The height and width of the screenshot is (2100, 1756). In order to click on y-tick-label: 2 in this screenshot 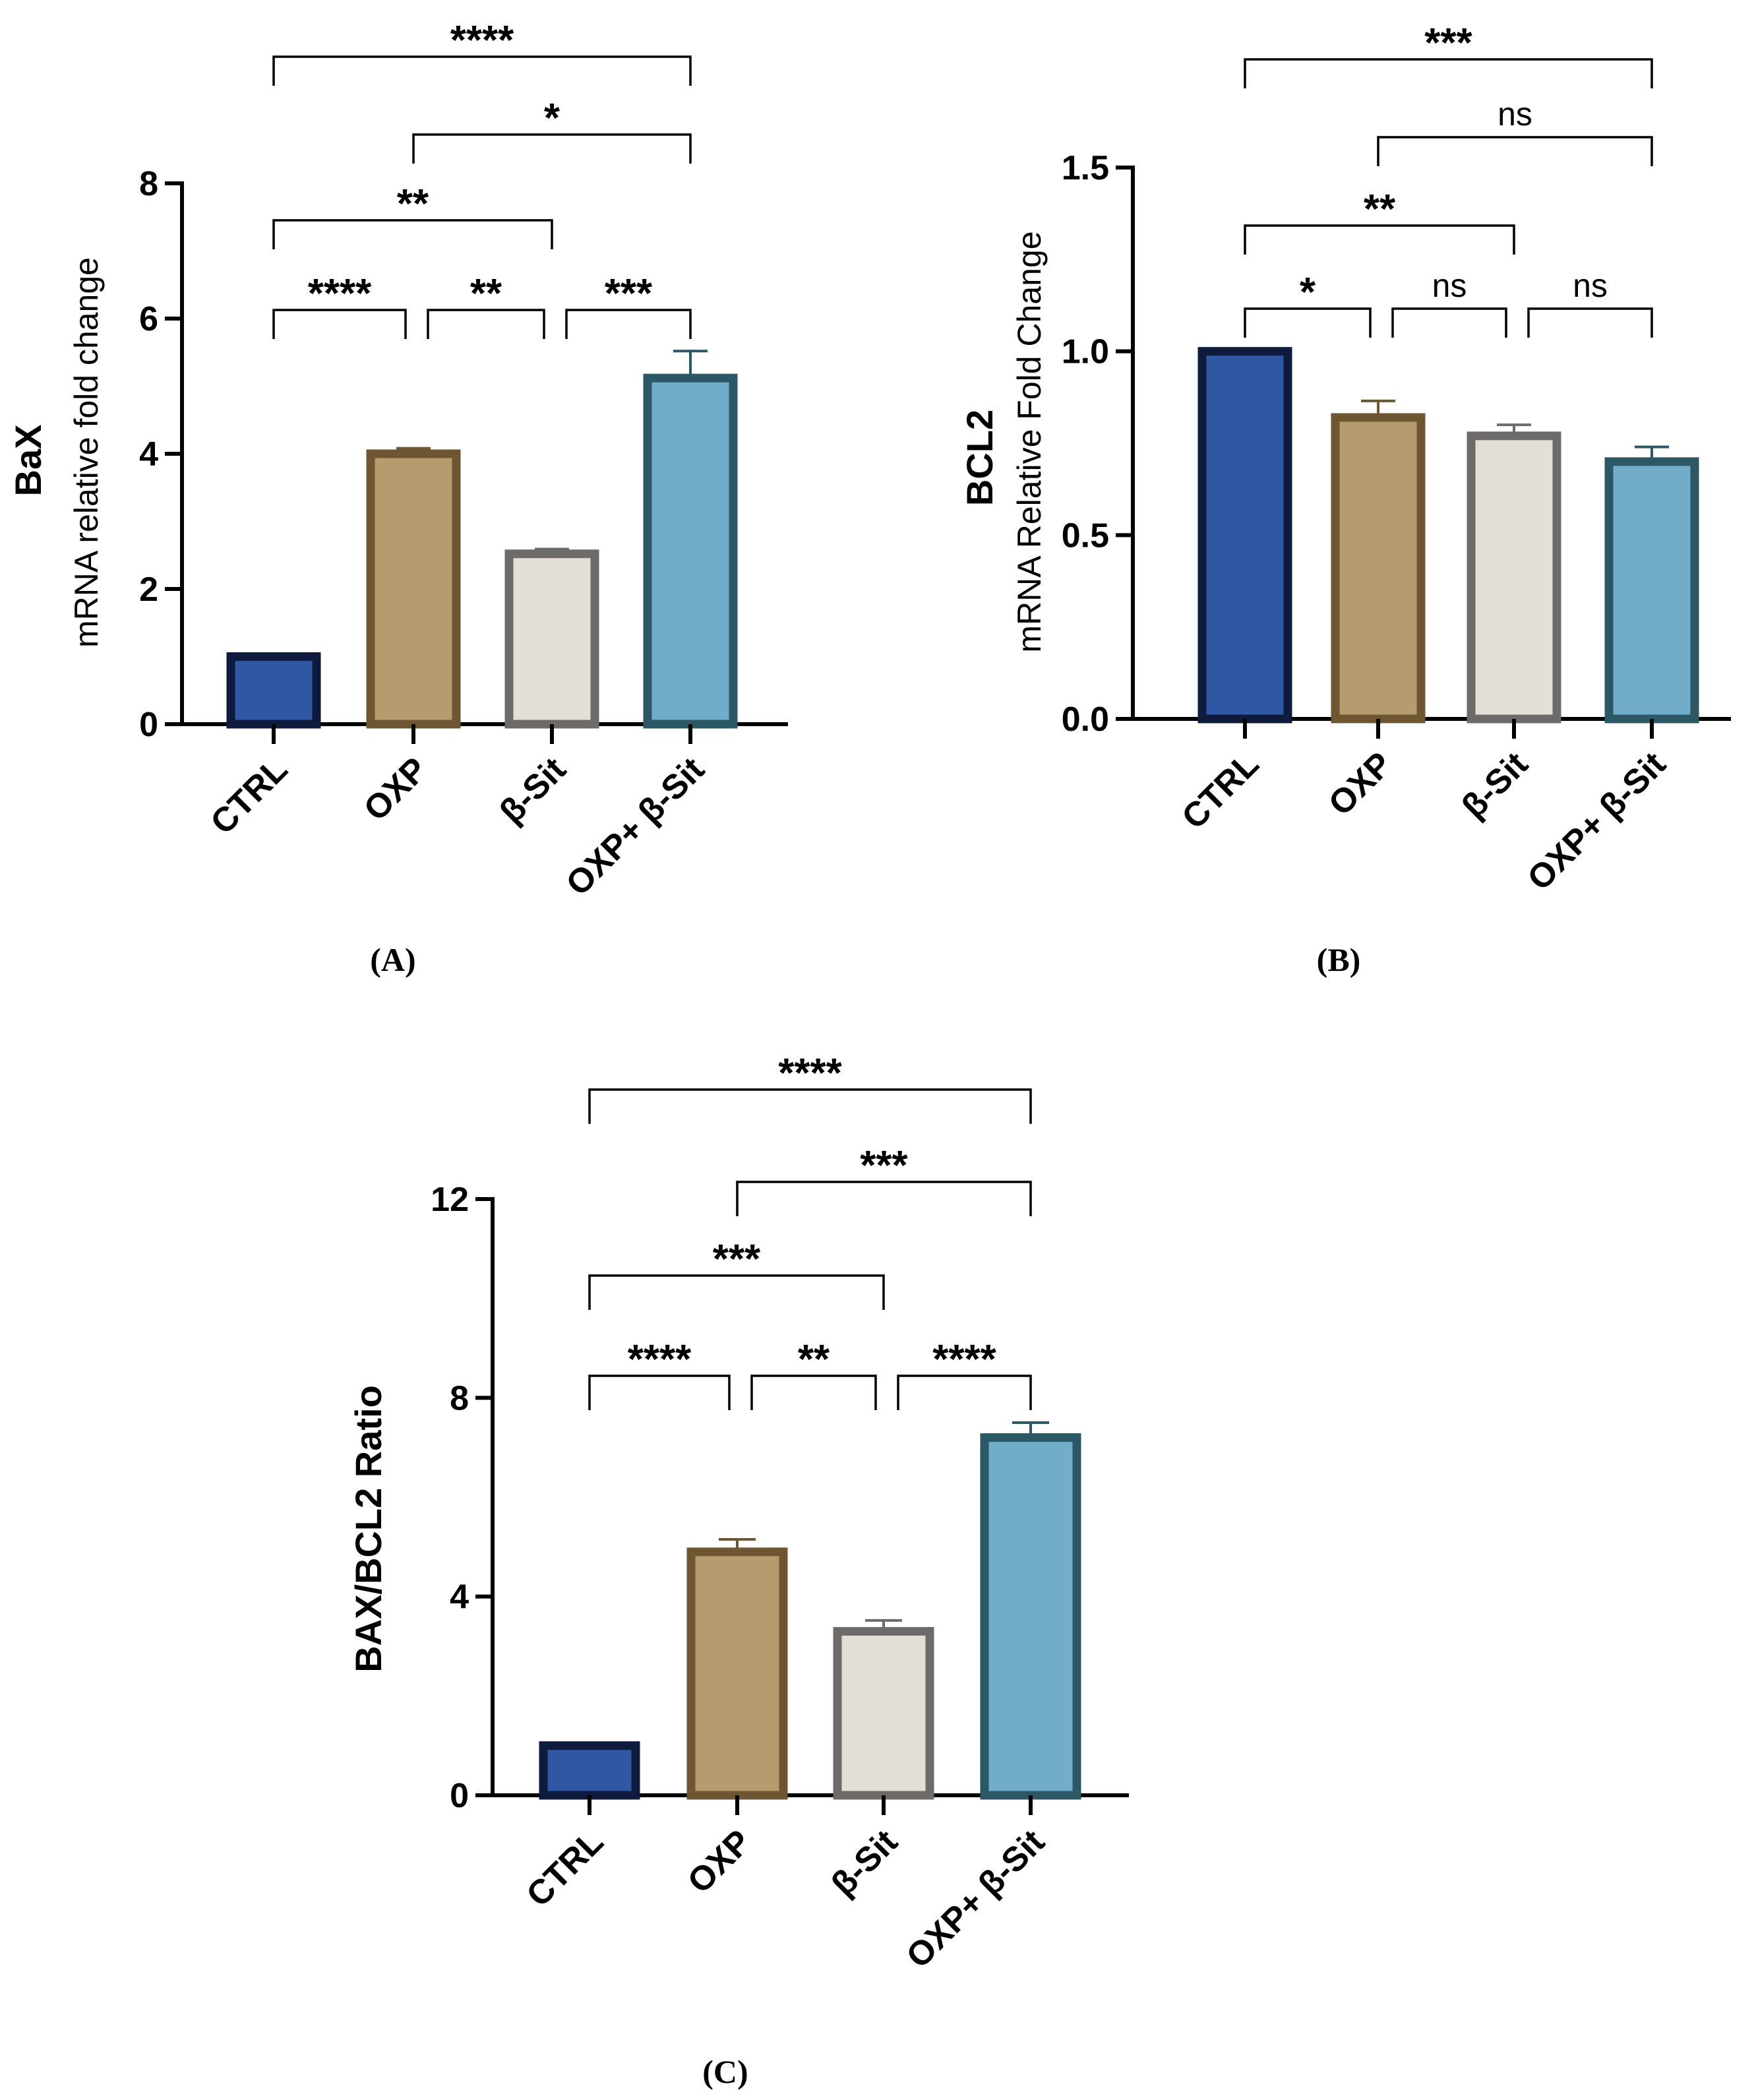, I will do `click(148, 590)`.